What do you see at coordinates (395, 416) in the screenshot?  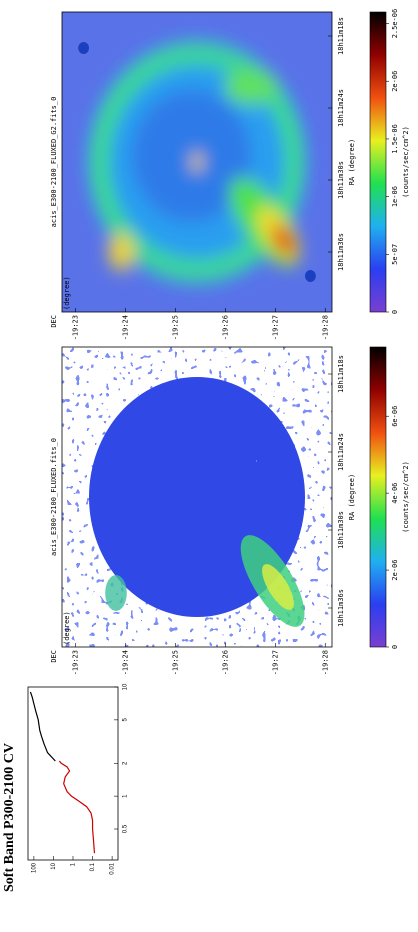 I see `colorbar-tick-label: 6e-06` at bounding box center [395, 416].